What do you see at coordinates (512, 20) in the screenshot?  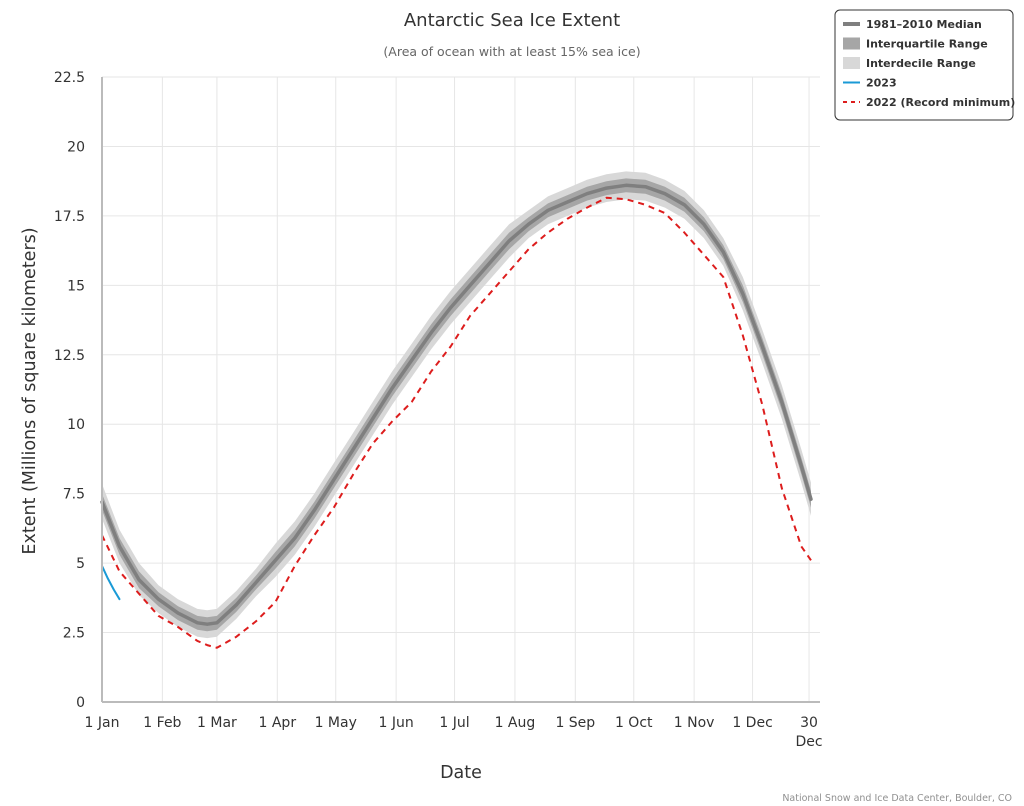 I see `chart-title: Antarctic Sea Ice Extent` at bounding box center [512, 20].